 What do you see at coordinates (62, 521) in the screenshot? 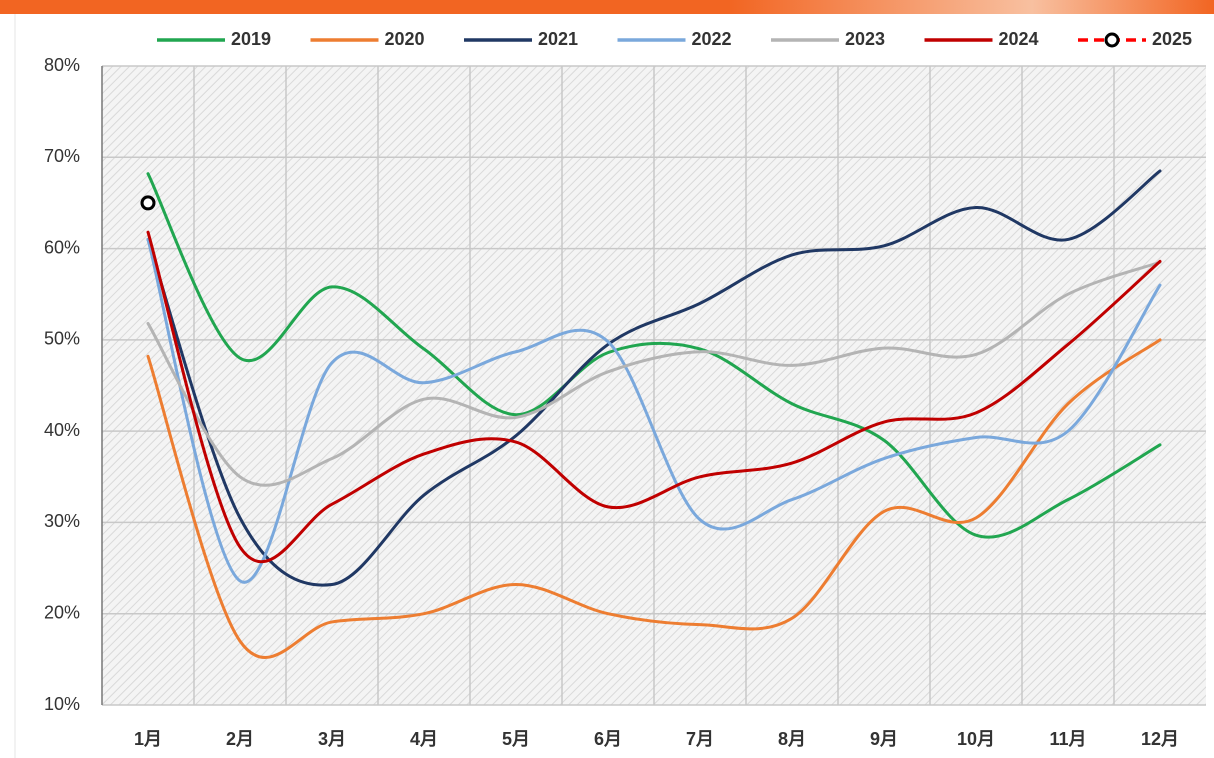
I see `y-tick-label: 30%` at bounding box center [62, 521].